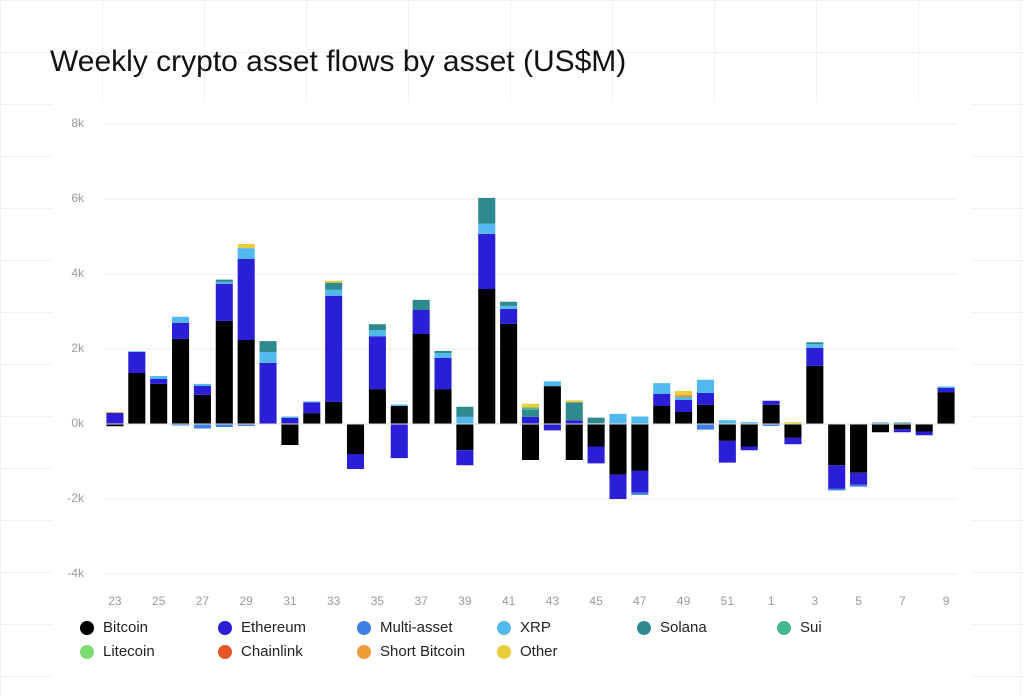 The height and width of the screenshot is (696, 1024). I want to click on y-tick-label: -2k, so click(76, 498).